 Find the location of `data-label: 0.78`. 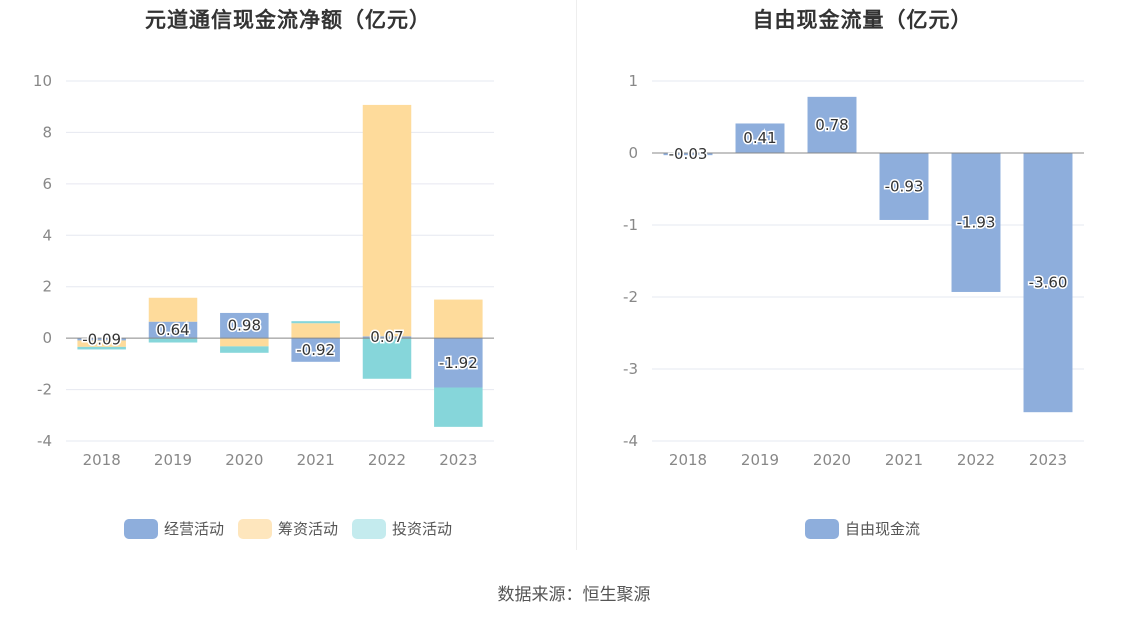

data-label: 0.78 is located at coordinates (831, 125).